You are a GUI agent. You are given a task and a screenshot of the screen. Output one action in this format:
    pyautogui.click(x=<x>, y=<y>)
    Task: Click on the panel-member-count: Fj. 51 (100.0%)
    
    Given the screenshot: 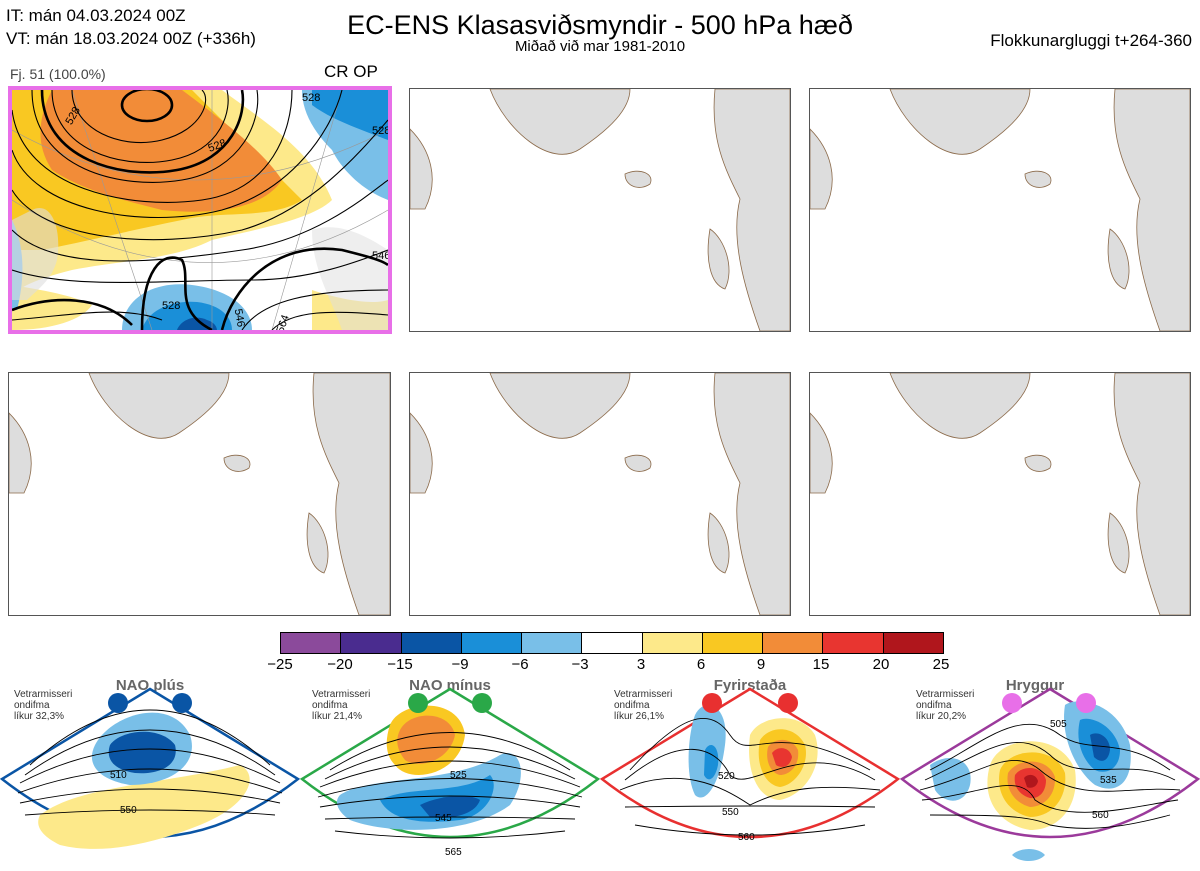 What is the action you would take?
    pyautogui.click(x=58, y=74)
    